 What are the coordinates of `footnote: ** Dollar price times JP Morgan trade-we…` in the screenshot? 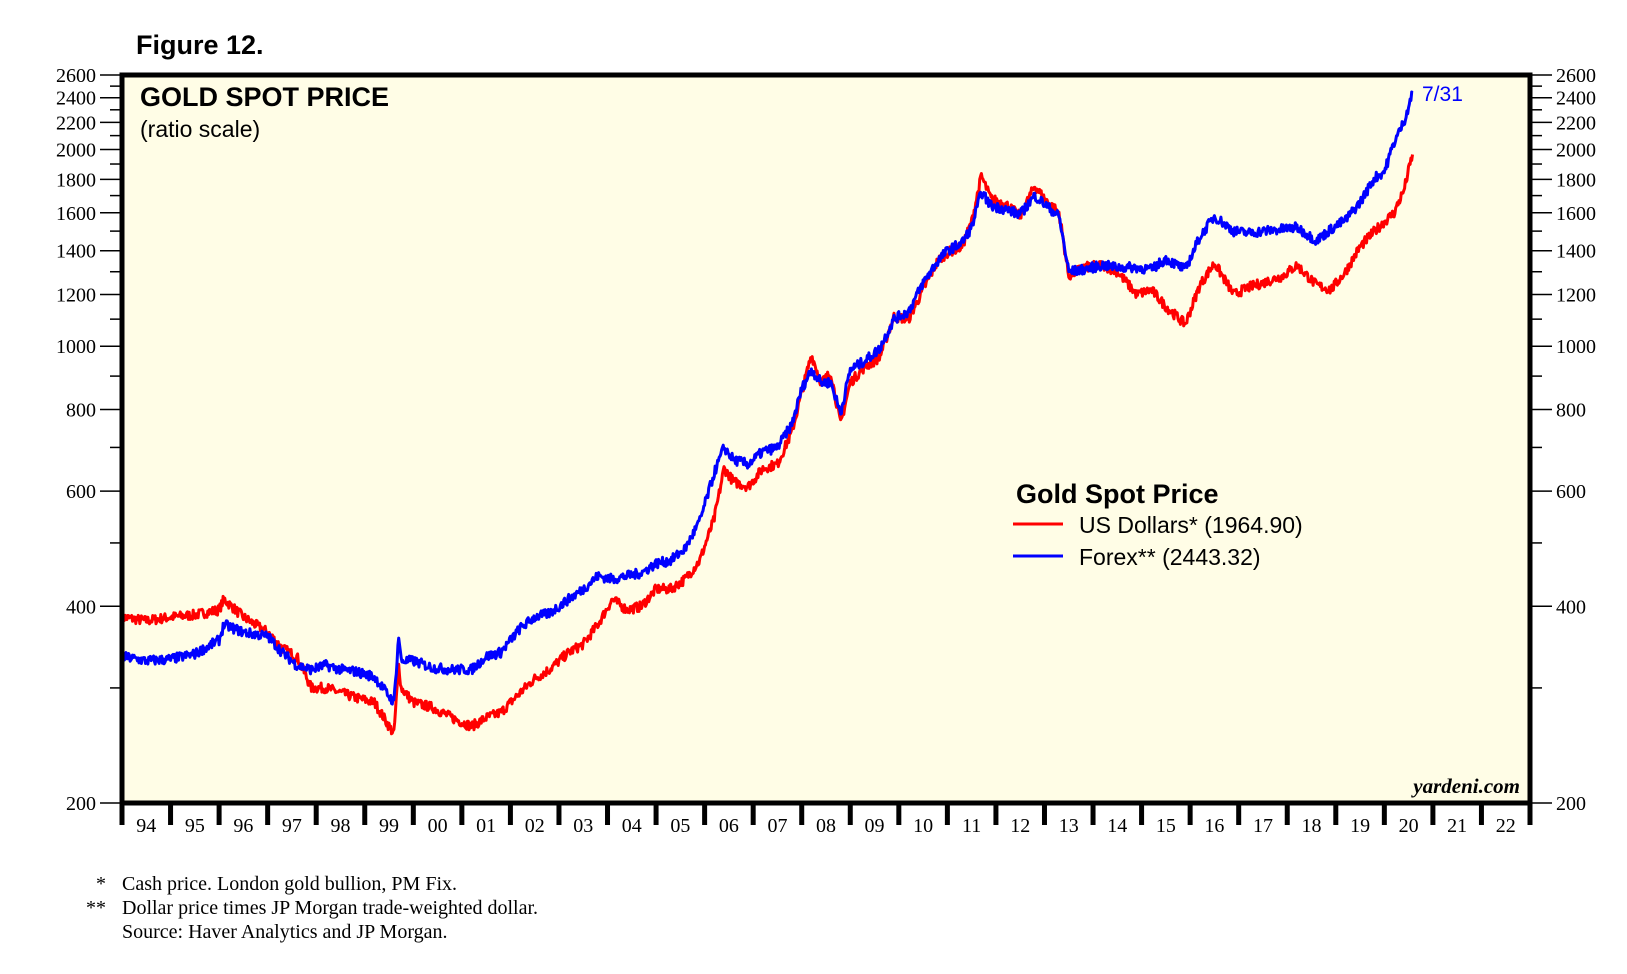 It's located at (310, 908).